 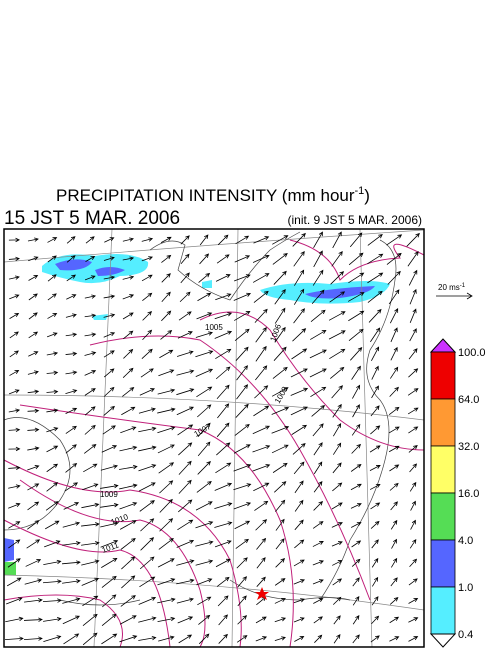 I want to click on colorbar-label: 1.0, so click(x=465, y=588).